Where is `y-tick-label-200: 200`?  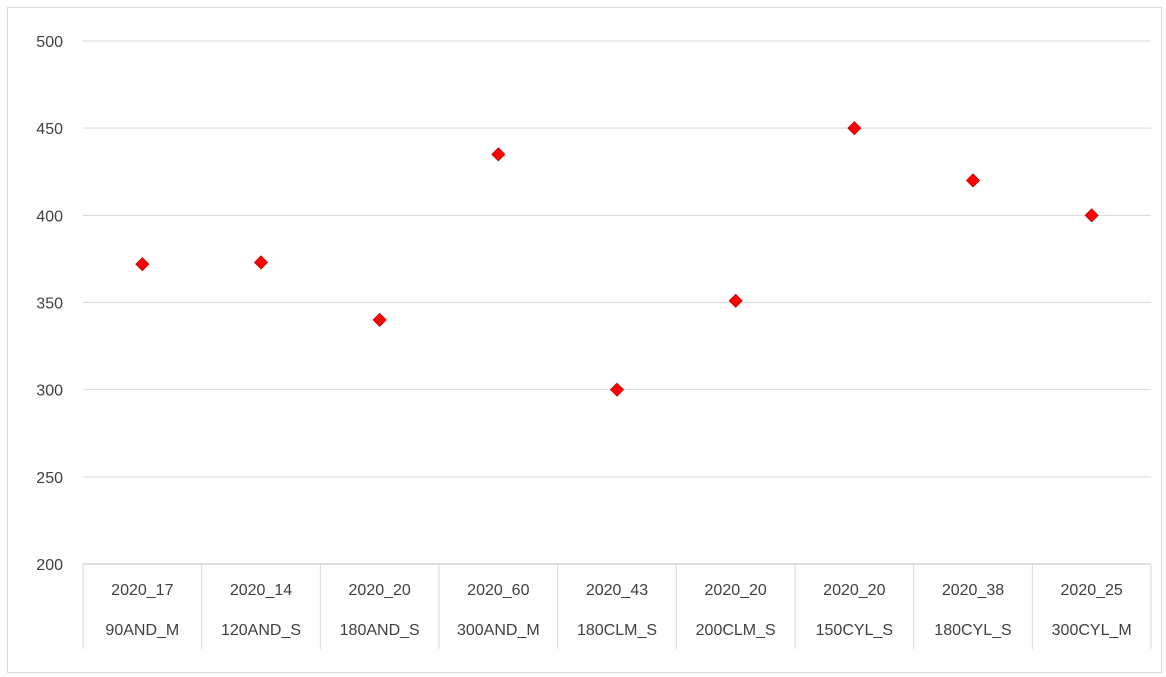
y-tick-label-200: 200 is located at coordinates (49, 565).